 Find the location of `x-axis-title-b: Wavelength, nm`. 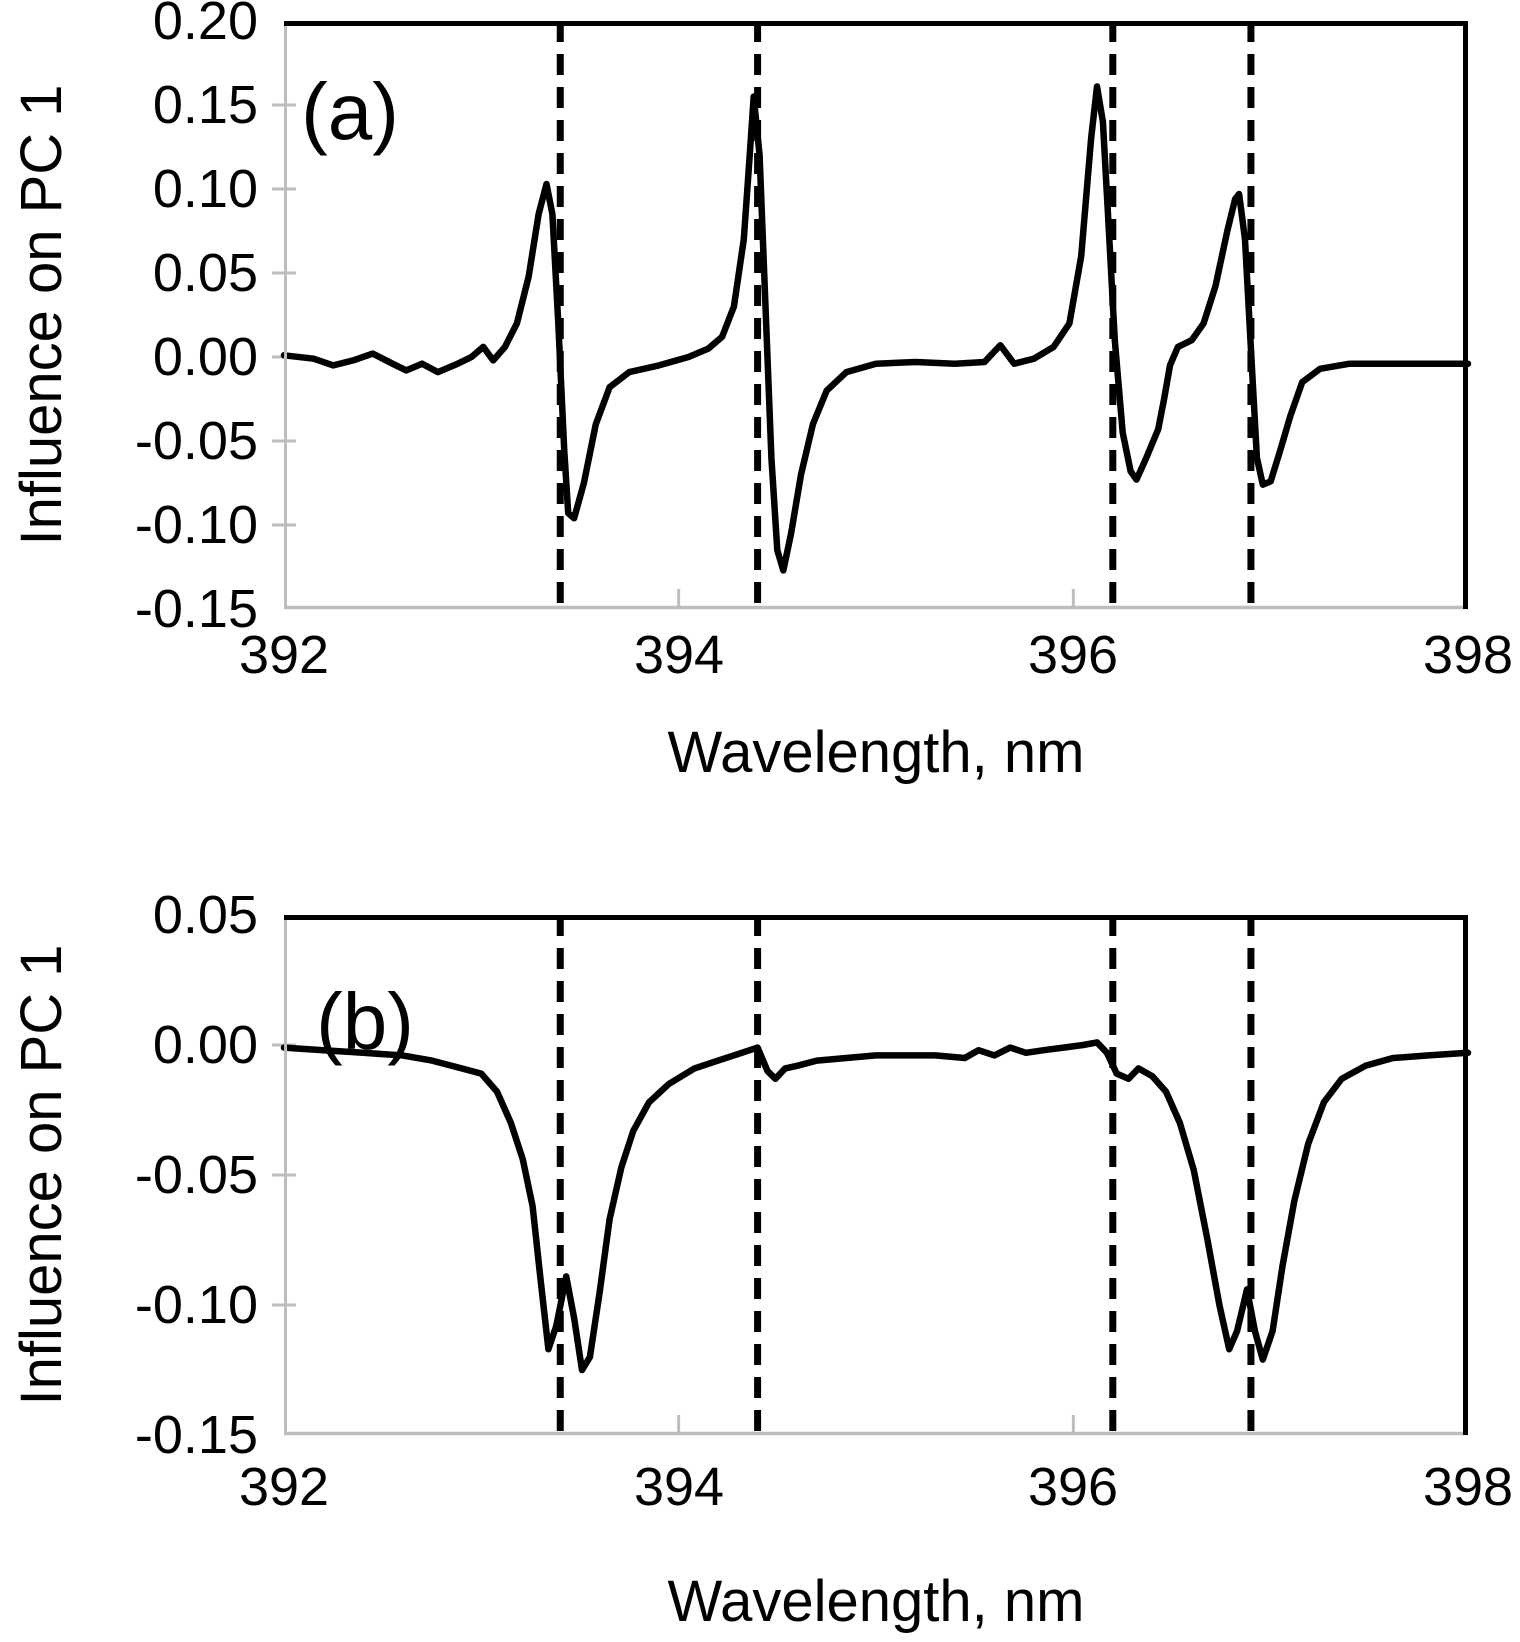

x-axis-title-b: Wavelength, nm is located at coordinates (876, 1601).